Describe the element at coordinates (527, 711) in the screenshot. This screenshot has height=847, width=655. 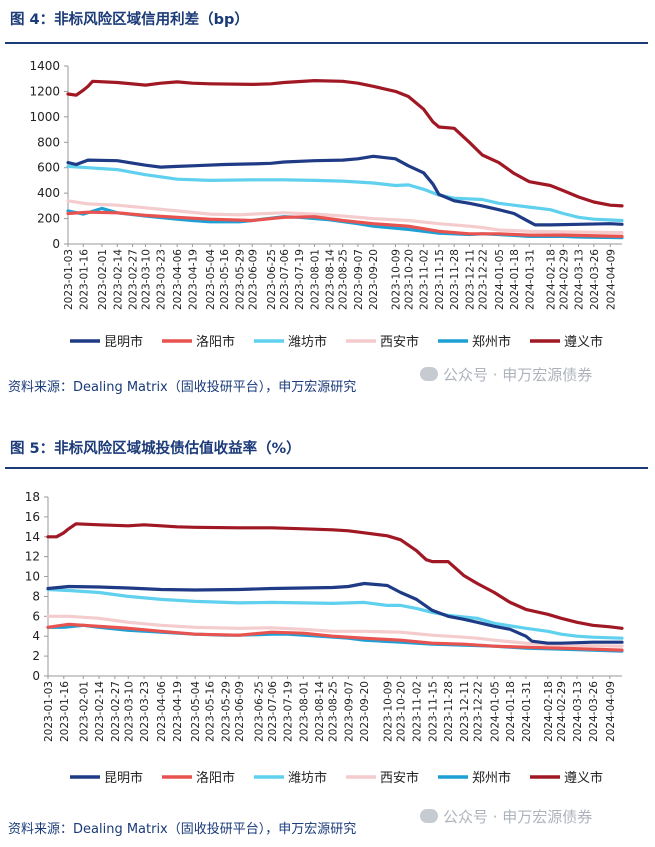
I see `x-tick-label: 2024-01-31` at that location.